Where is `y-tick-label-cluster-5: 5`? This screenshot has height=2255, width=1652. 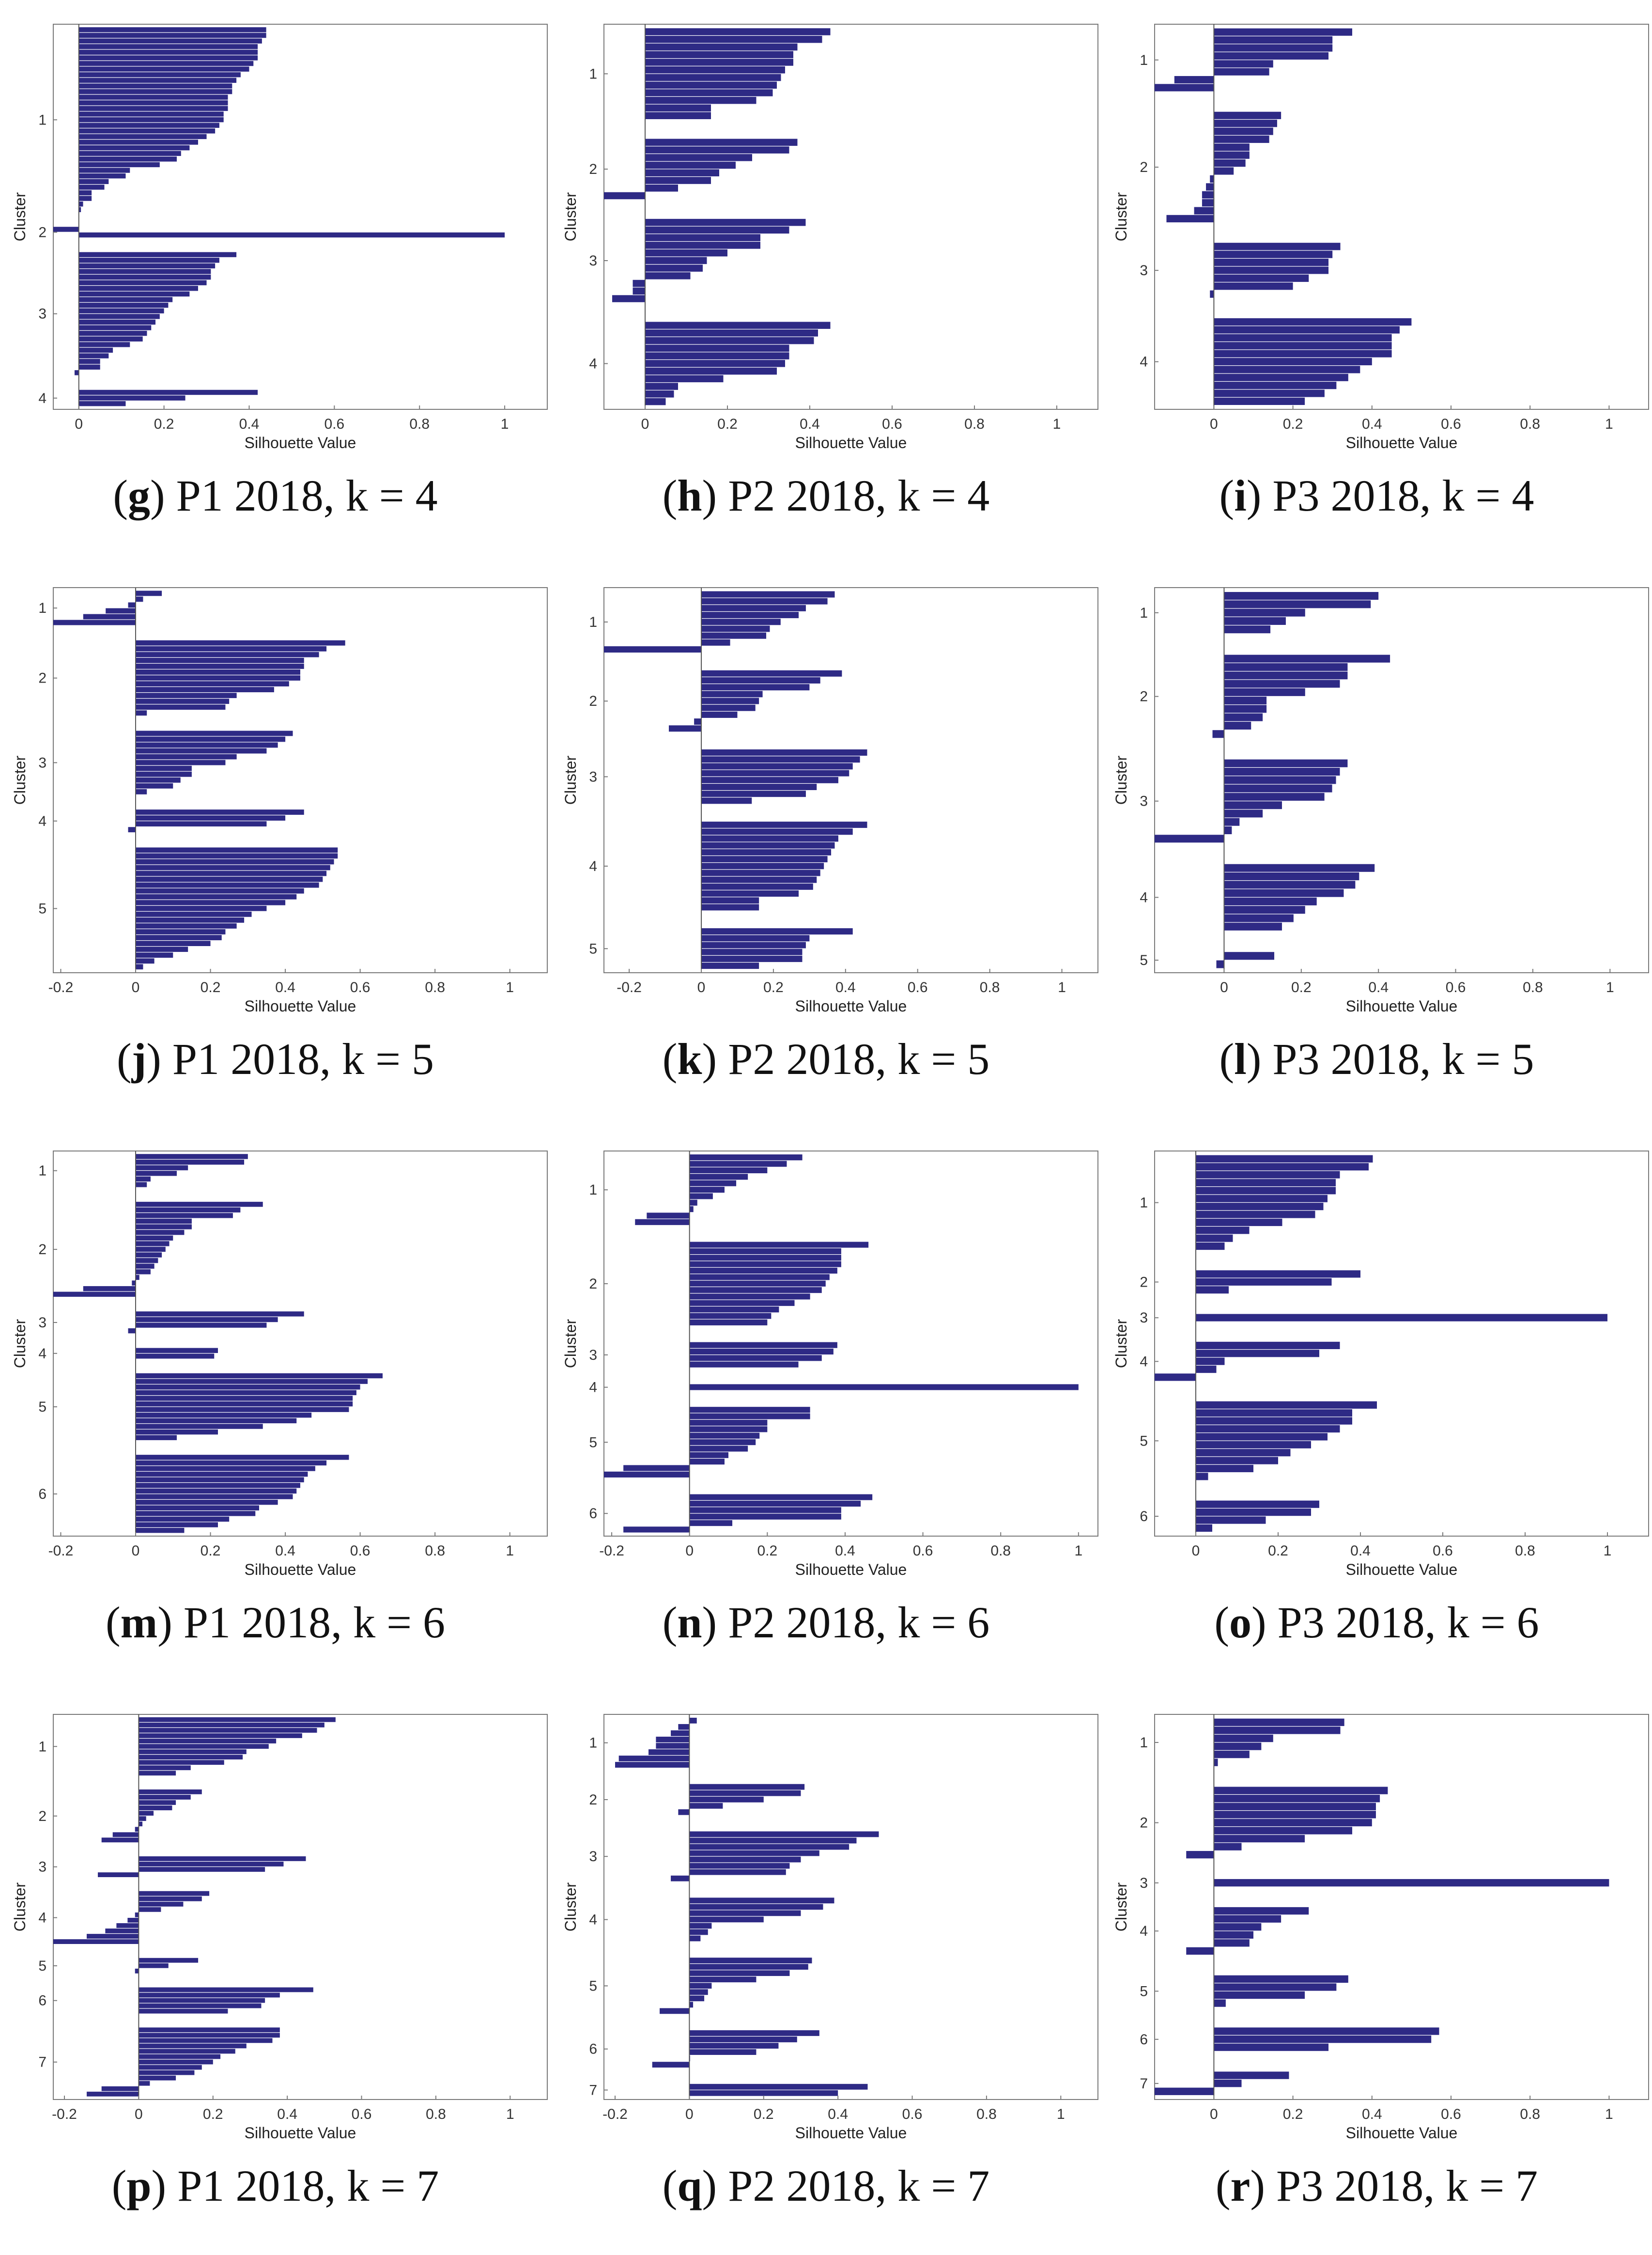 y-tick-label-cluster-5: 5 is located at coordinates (42, 1966).